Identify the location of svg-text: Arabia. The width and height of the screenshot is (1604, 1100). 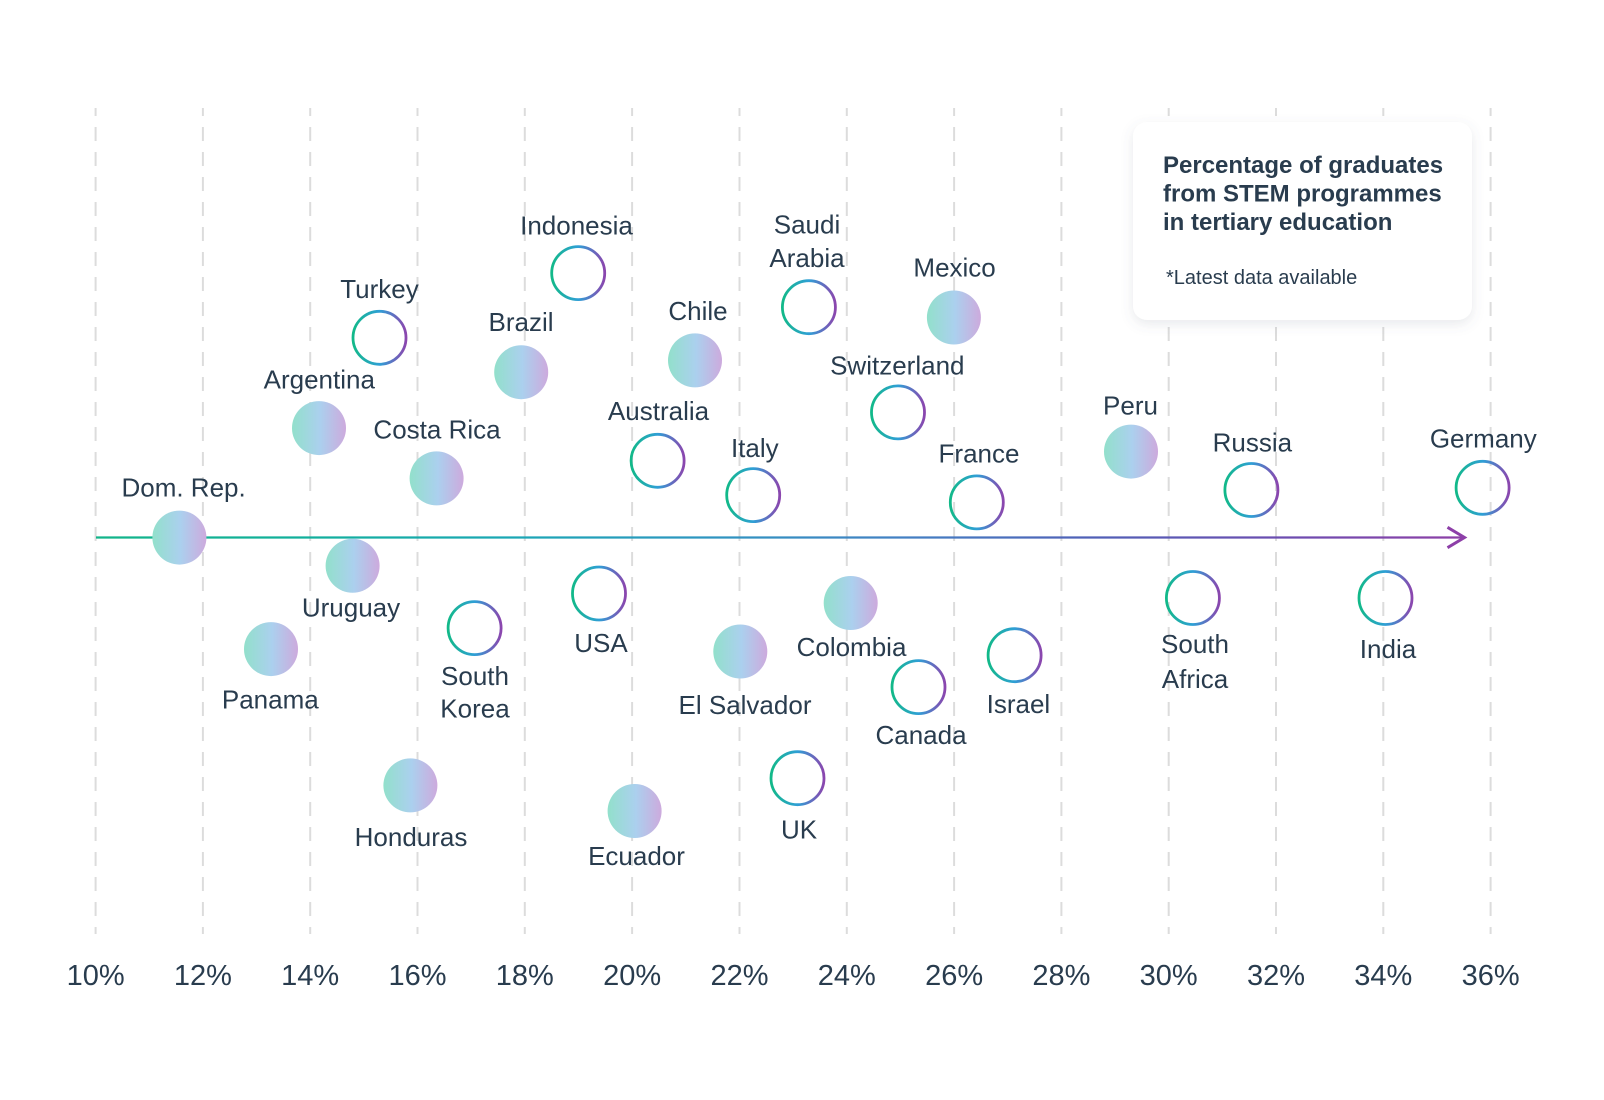
(807, 258).